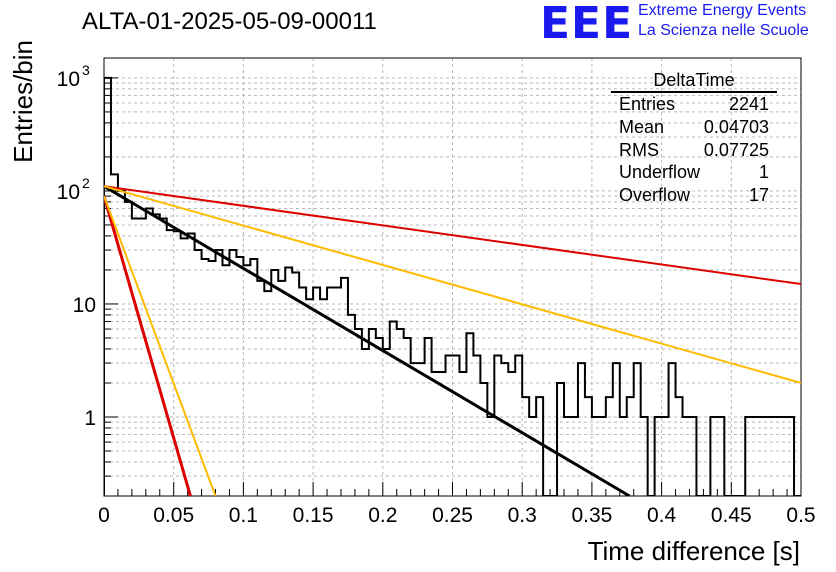 The image size is (836, 572). Describe the element at coordinates (642, 126) in the screenshot. I see `stats-label: Mean` at that location.